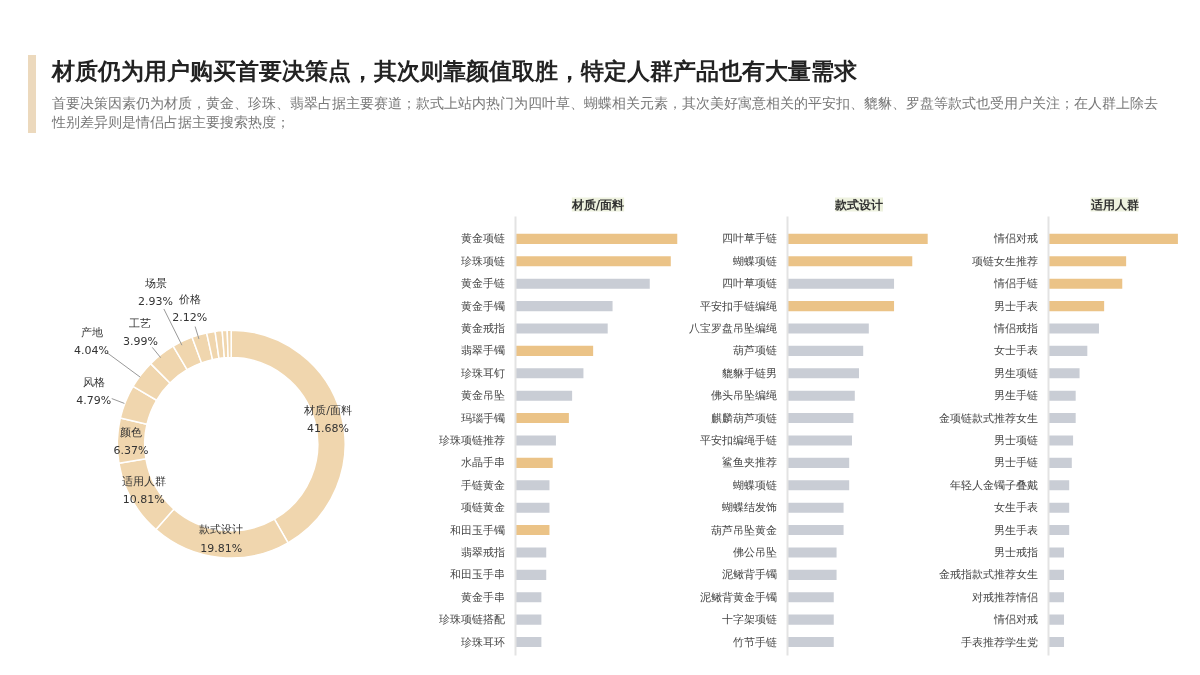 This screenshot has height=675, width=1200. What do you see at coordinates (1015, 328) in the screenshot?
I see `y-tick-label: 情侣戒指` at bounding box center [1015, 328].